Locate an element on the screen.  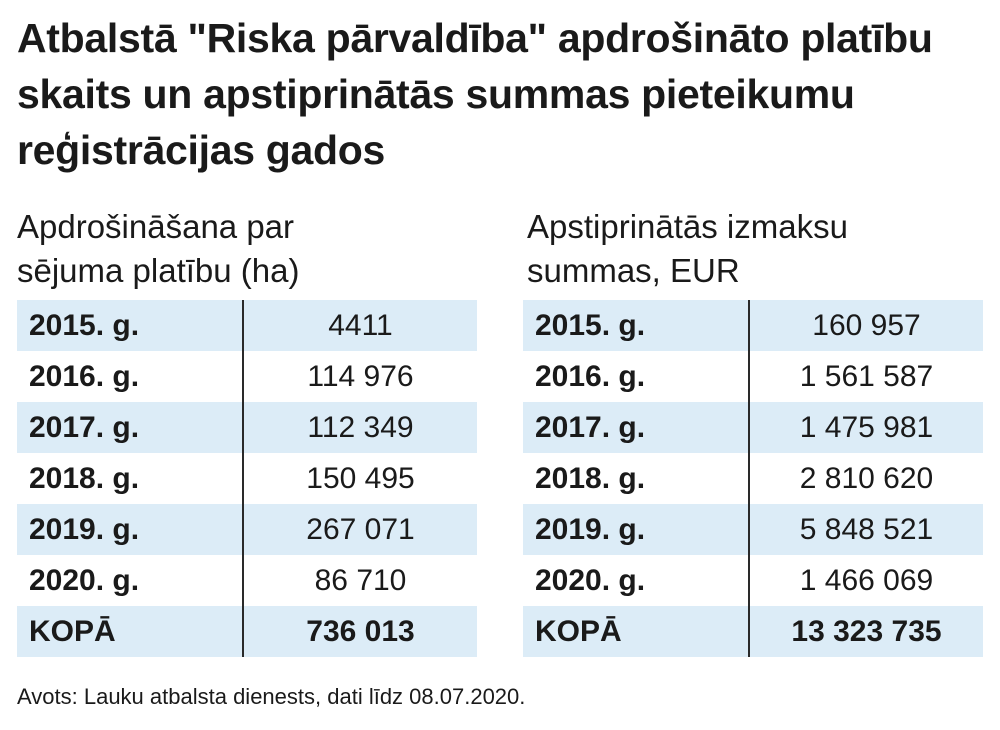
value-cell: 112 349 is located at coordinates (360, 427).